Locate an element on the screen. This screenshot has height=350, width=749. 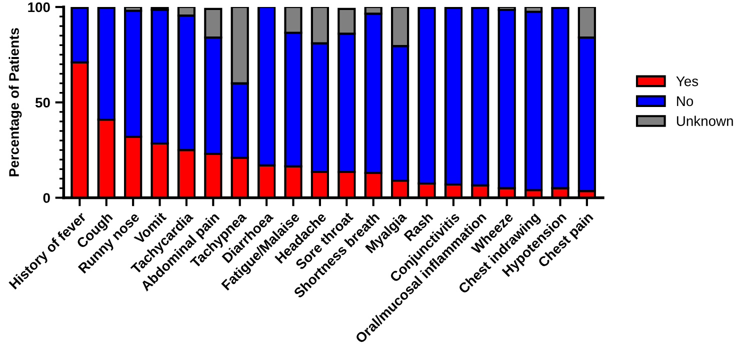
y-tick-label: 100 is located at coordinates (39, 7).